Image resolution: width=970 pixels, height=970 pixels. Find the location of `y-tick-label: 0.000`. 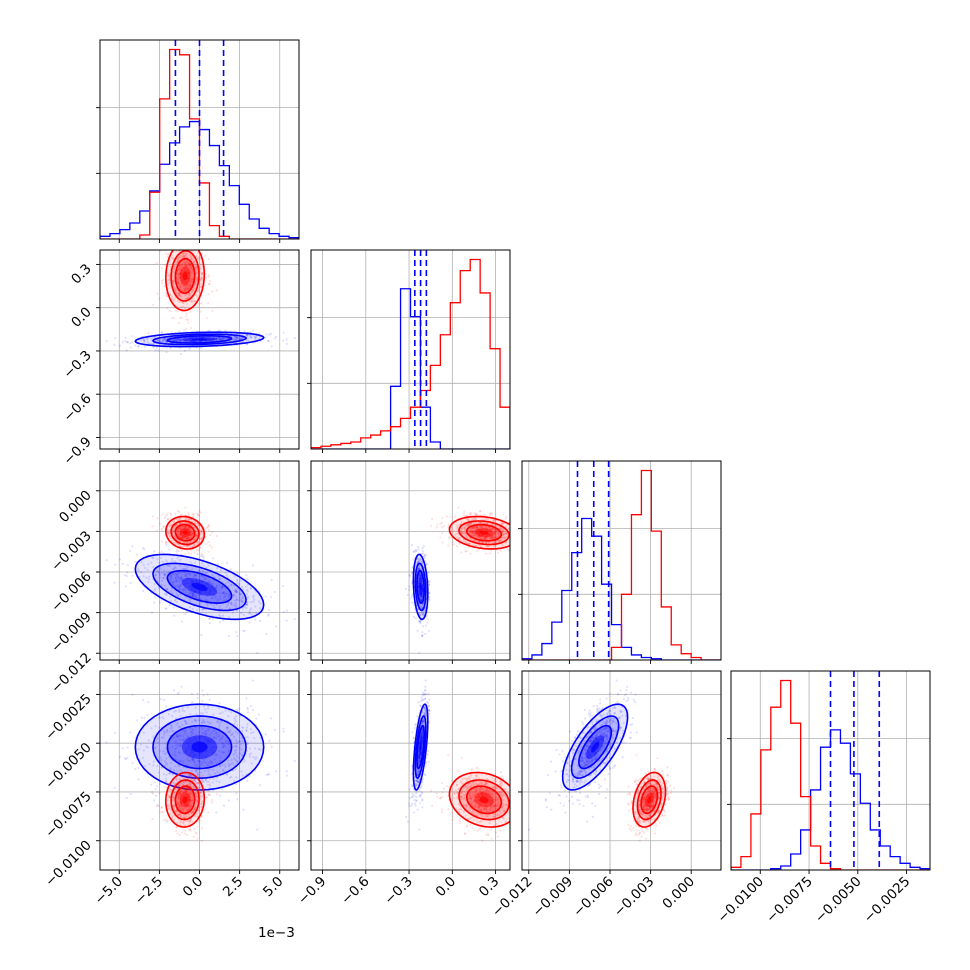

y-tick-label: 0.000 is located at coordinates (75, 506).